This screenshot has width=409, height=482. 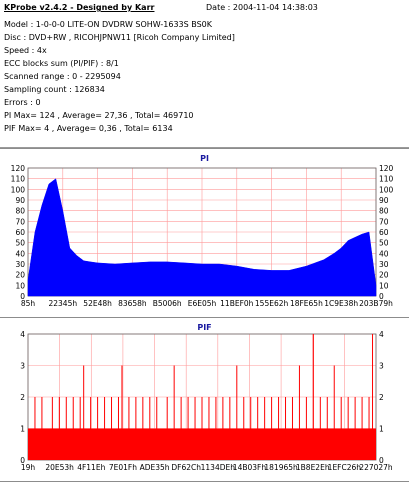 What do you see at coordinates (272, 303) in the screenshot?
I see `pi-x-tick-label: 155E62h` at bounding box center [272, 303].